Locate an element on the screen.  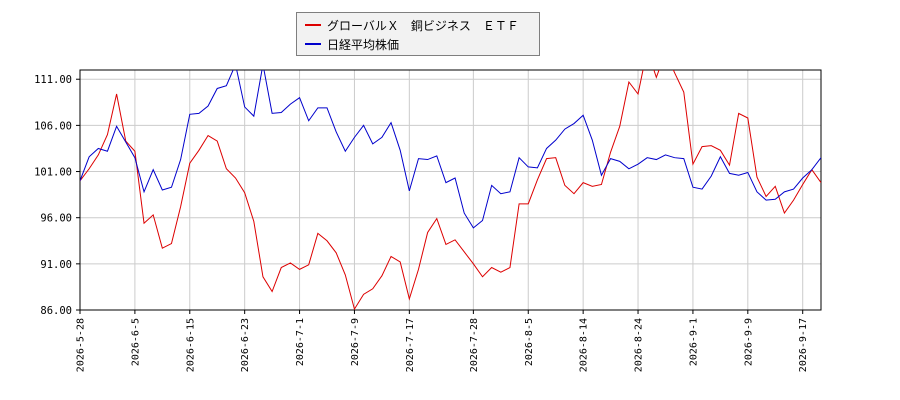
y-tick-label: 96.00 is located at coordinates (56, 219).